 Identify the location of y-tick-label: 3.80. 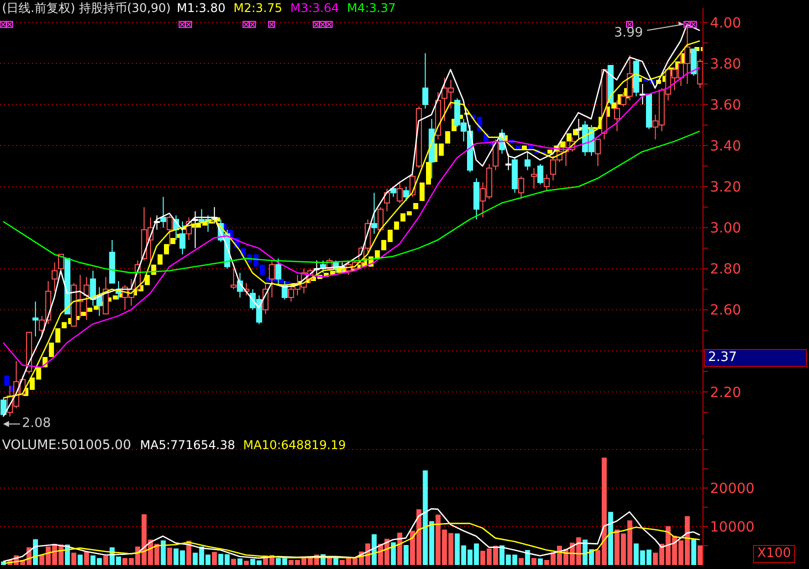
(726, 64).